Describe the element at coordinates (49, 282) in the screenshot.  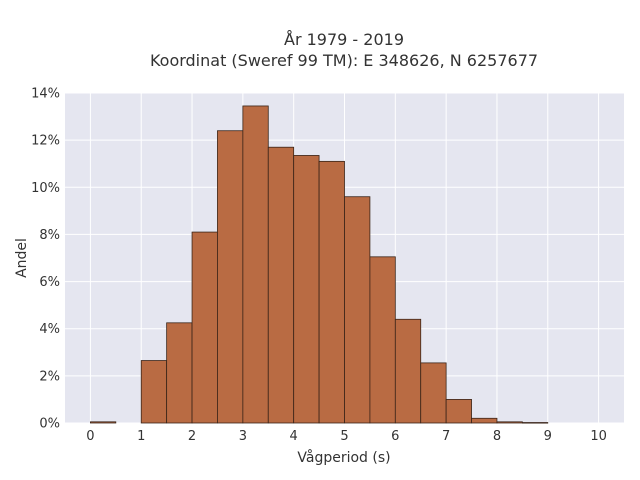
I see `y-tick-label: 6%` at that location.